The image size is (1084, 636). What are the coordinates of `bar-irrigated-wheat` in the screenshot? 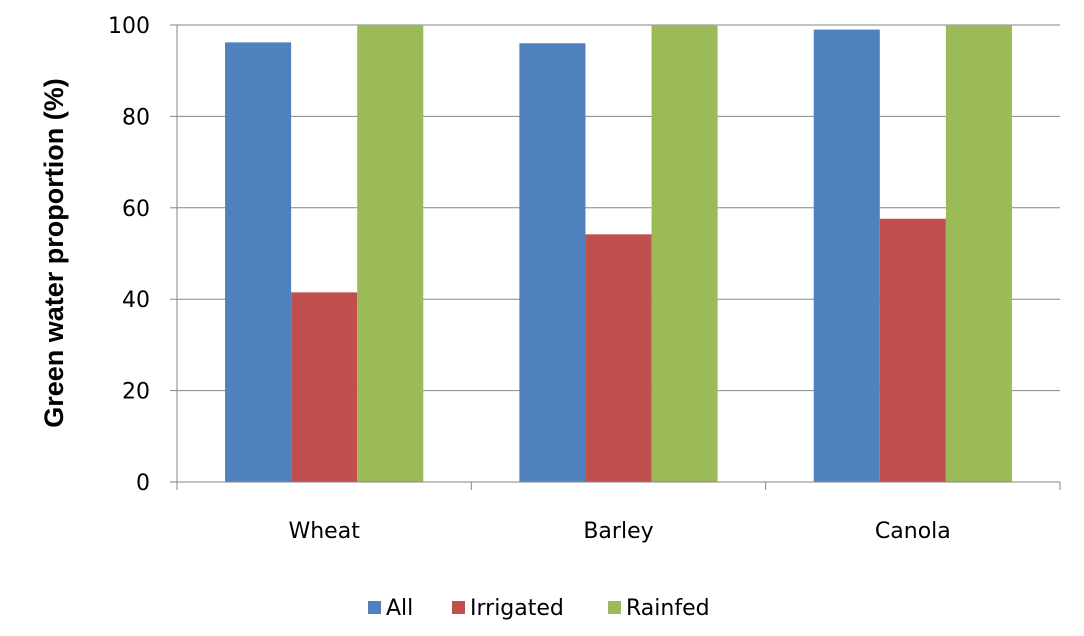 It's located at (324, 387).